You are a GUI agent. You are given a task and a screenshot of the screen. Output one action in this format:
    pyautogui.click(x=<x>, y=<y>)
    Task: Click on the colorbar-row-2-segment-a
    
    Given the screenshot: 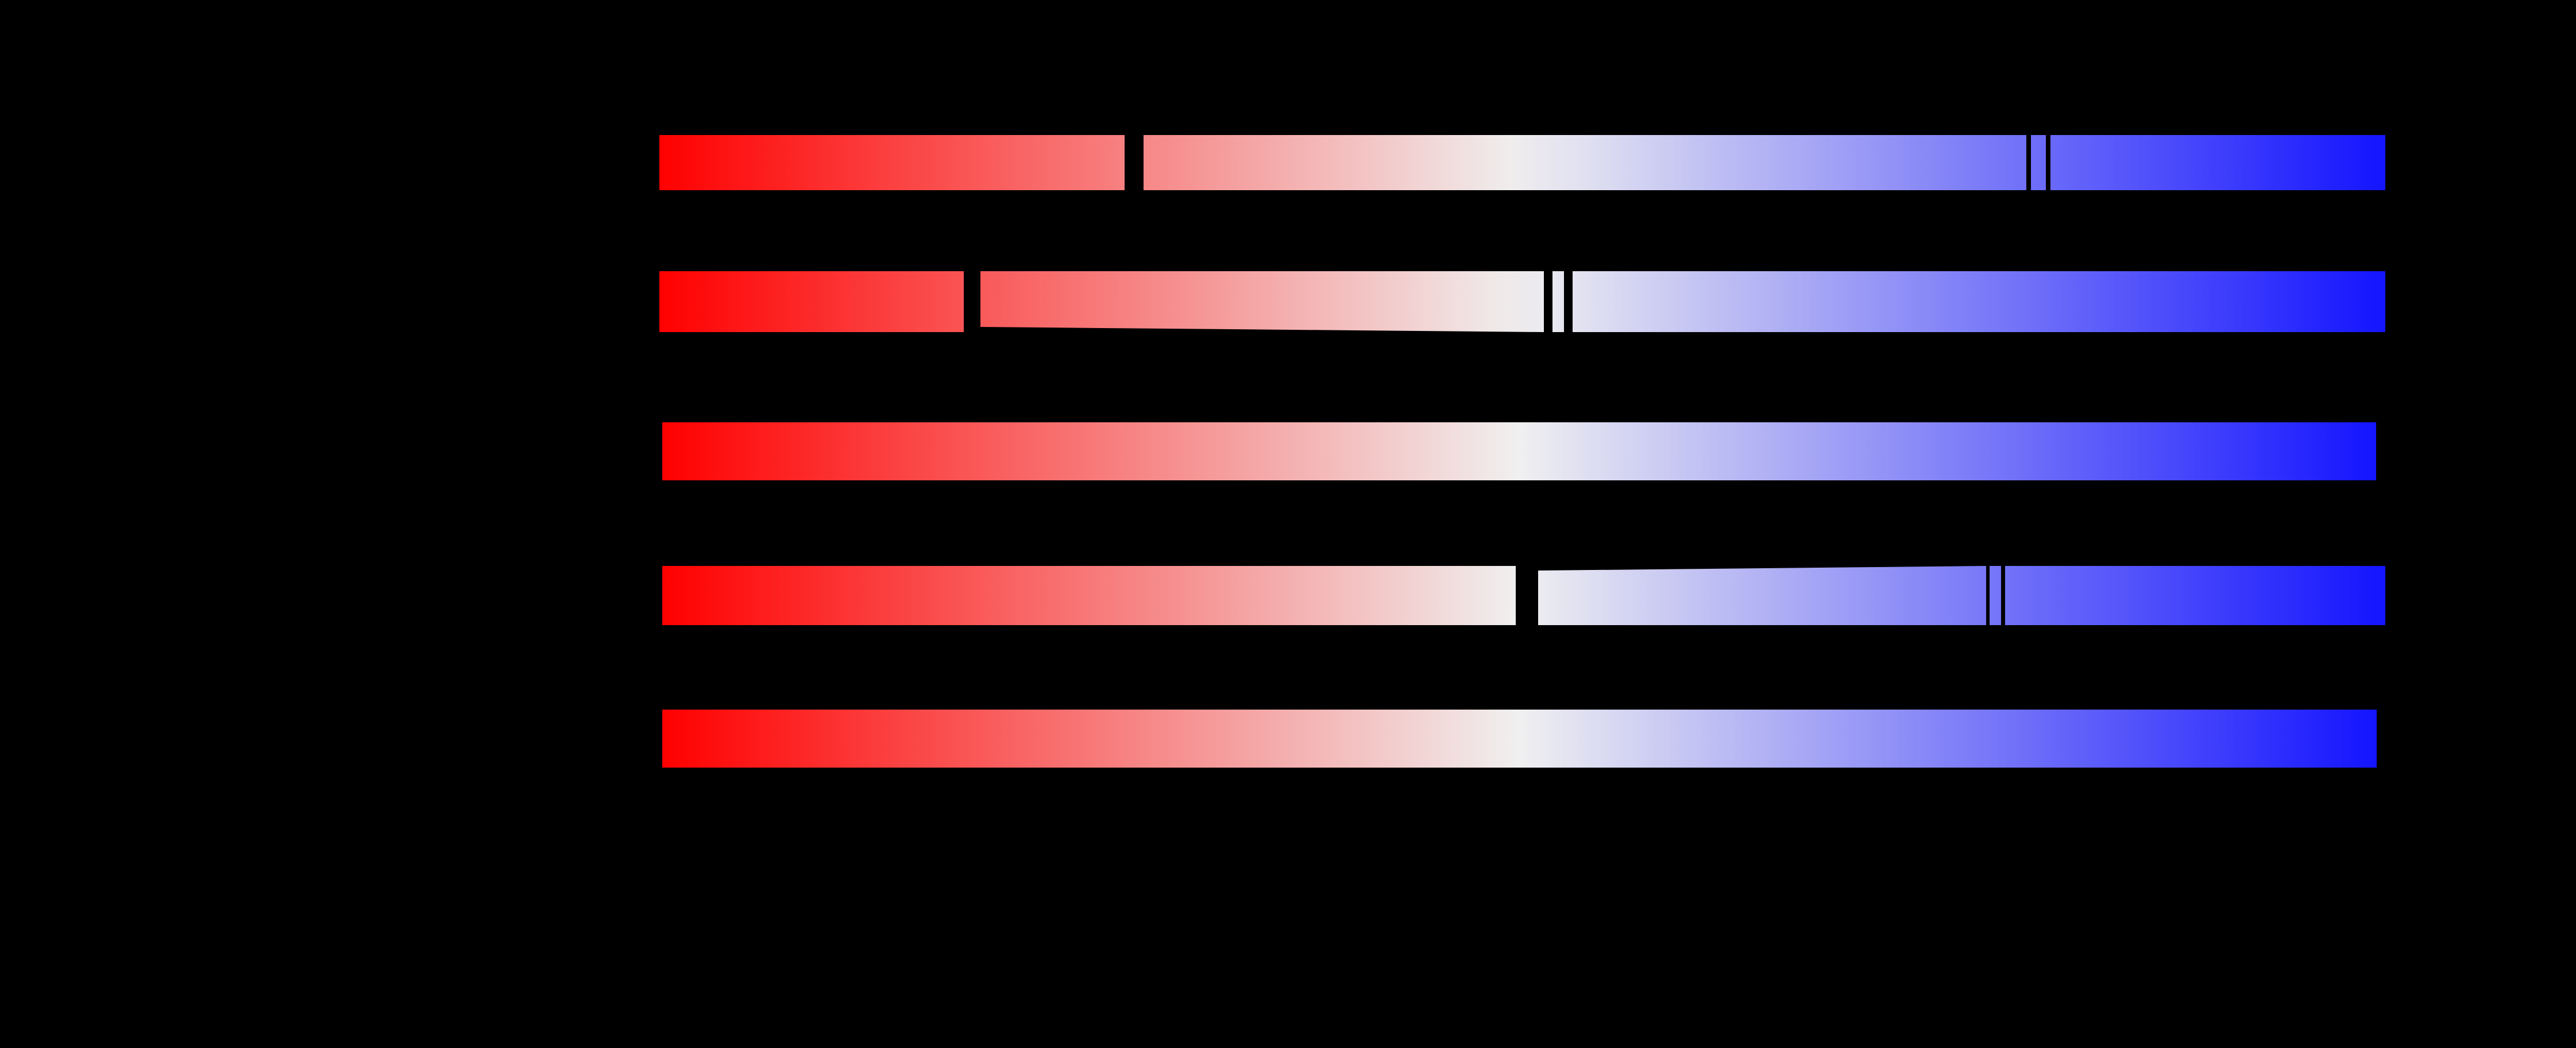 What is the action you would take?
    pyautogui.click(x=811, y=301)
    